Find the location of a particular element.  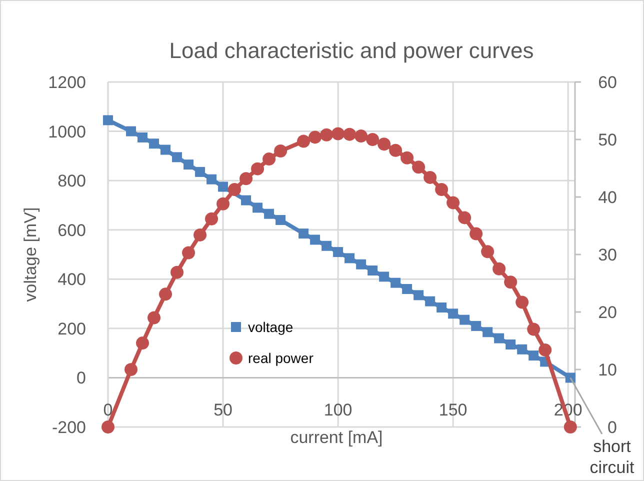

y-axis-title: voltage [mV] is located at coordinates (30, 254).